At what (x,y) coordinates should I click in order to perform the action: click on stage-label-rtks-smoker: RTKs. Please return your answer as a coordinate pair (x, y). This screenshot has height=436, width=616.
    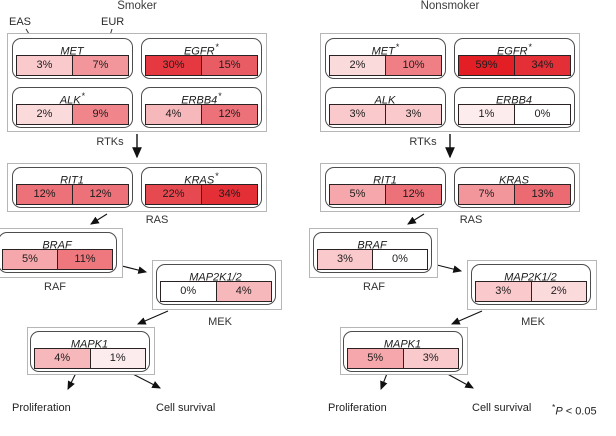
    Looking at the image, I should click on (110, 142).